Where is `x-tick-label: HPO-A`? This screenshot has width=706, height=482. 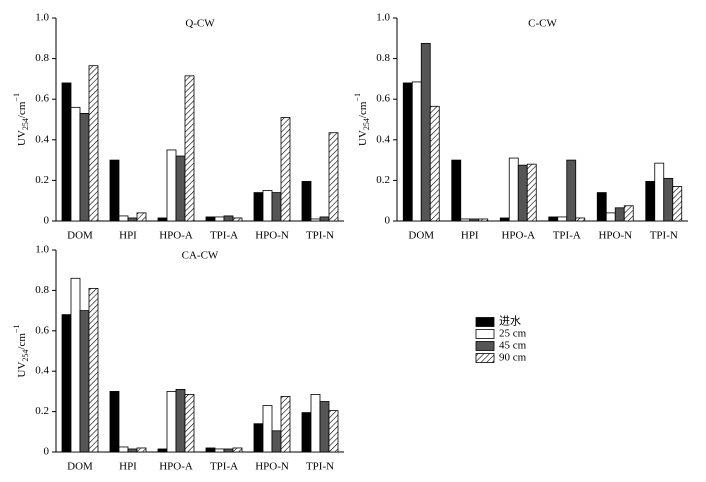 x-tick-label: HPO-A is located at coordinates (176, 236).